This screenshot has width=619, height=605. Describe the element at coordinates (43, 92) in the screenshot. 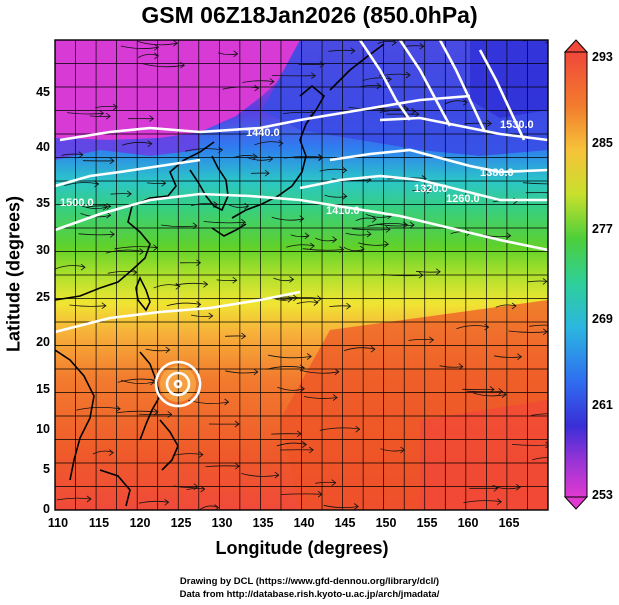

I see `y-tick: 45` at that location.